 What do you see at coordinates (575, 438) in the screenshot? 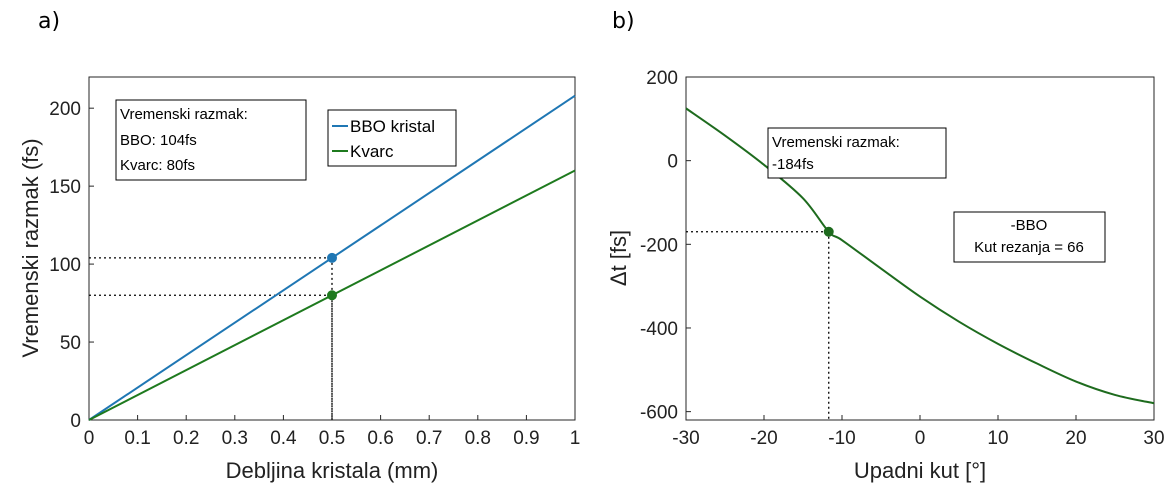
I see `x-tick-label: 1` at bounding box center [575, 438].